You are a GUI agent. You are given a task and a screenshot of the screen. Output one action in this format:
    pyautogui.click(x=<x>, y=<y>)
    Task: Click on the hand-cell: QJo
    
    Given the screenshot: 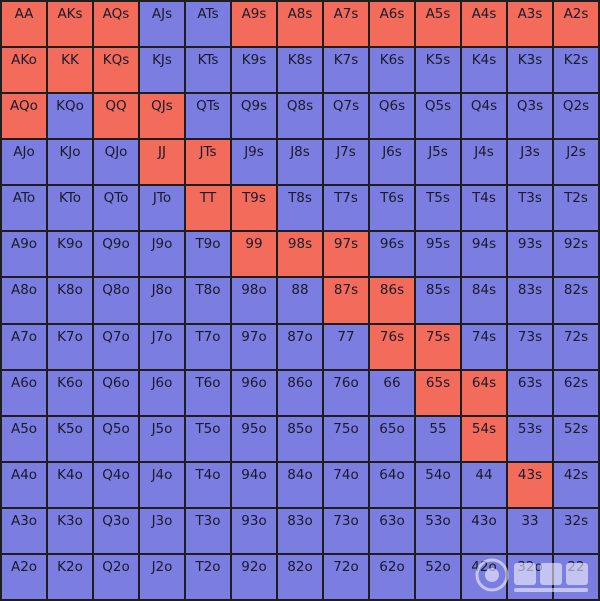 What is the action you would take?
    pyautogui.click(x=116, y=162)
    